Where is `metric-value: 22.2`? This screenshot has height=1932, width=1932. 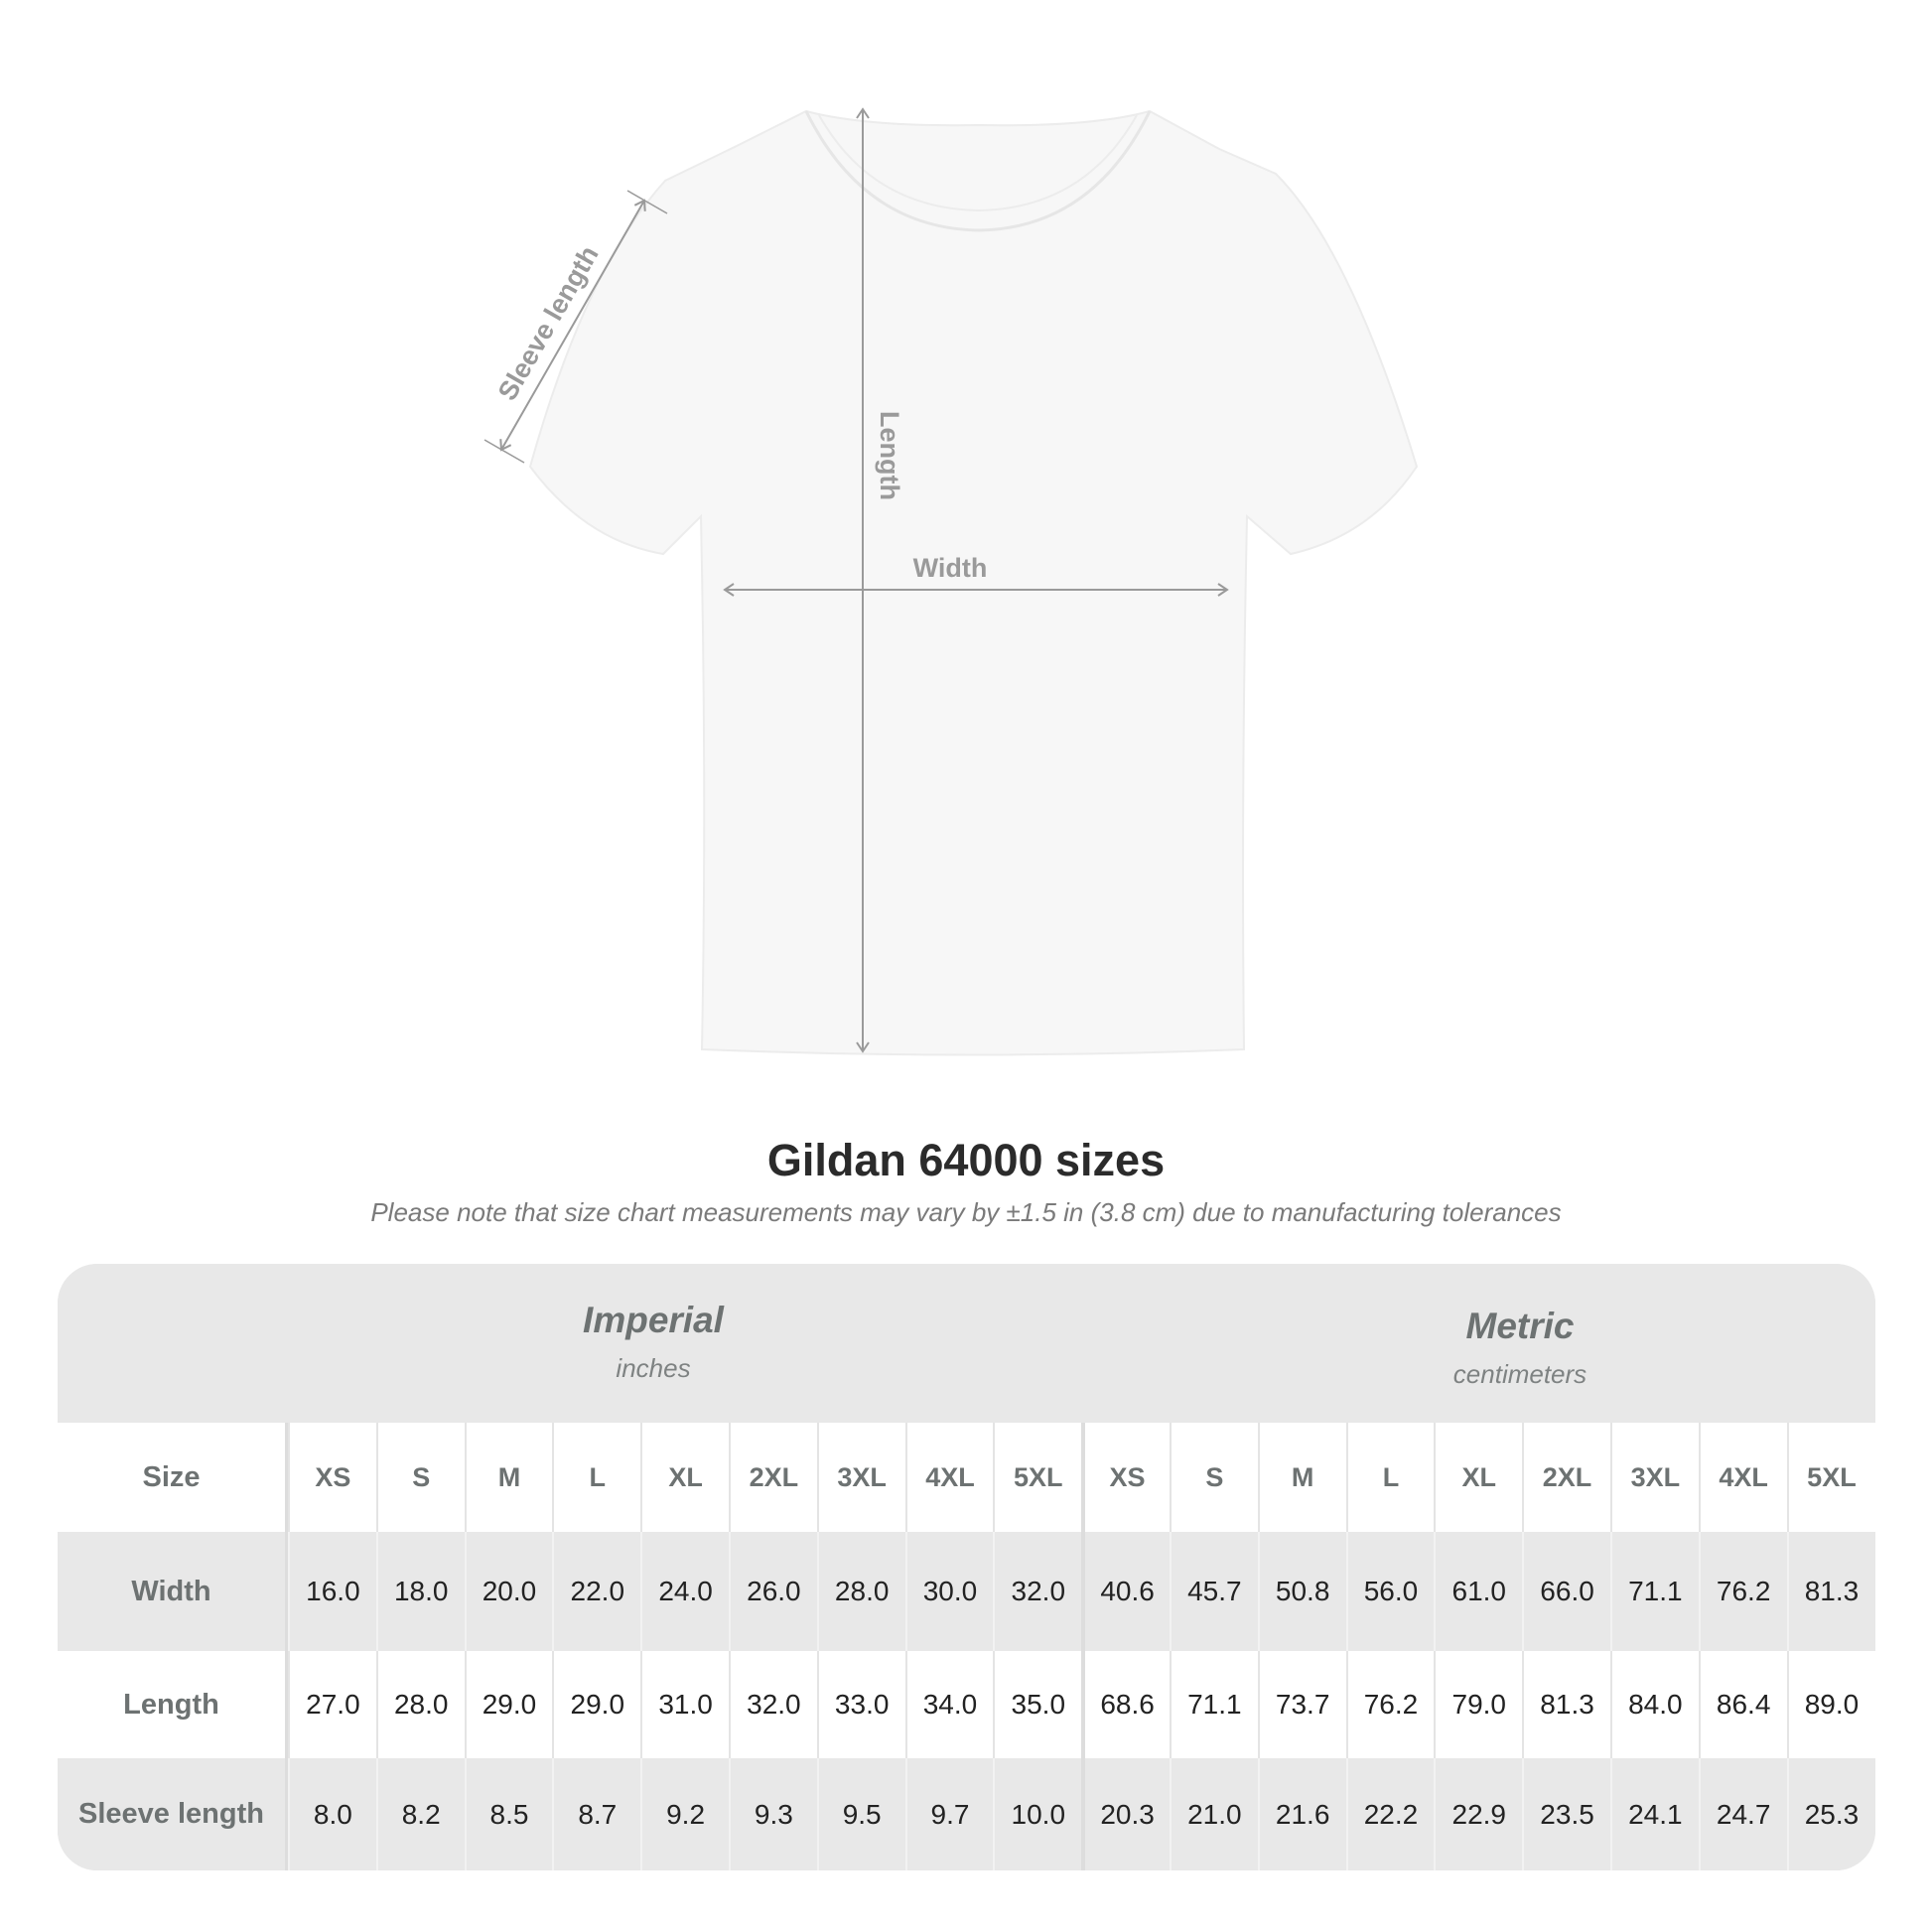
metric-value: 22.2 is located at coordinates (1390, 1814).